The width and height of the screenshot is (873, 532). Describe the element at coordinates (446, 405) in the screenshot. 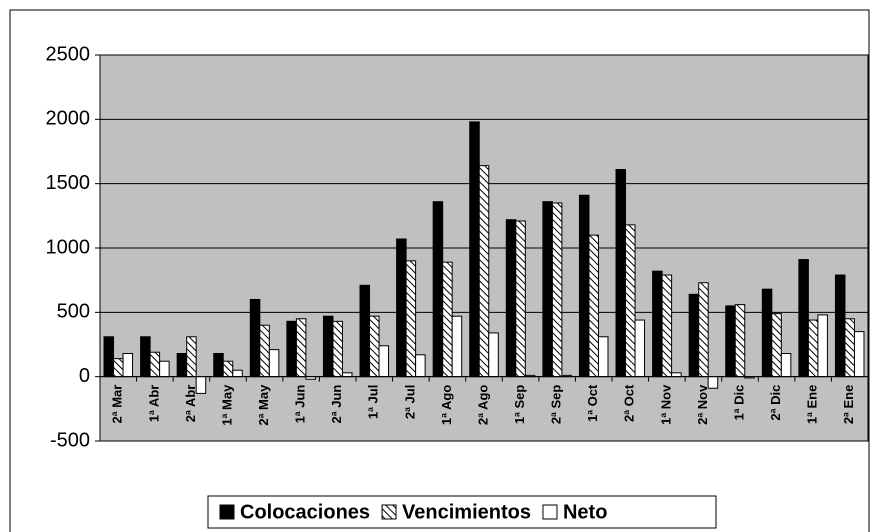

I see `x-tick-label: 1ª Ago` at that location.